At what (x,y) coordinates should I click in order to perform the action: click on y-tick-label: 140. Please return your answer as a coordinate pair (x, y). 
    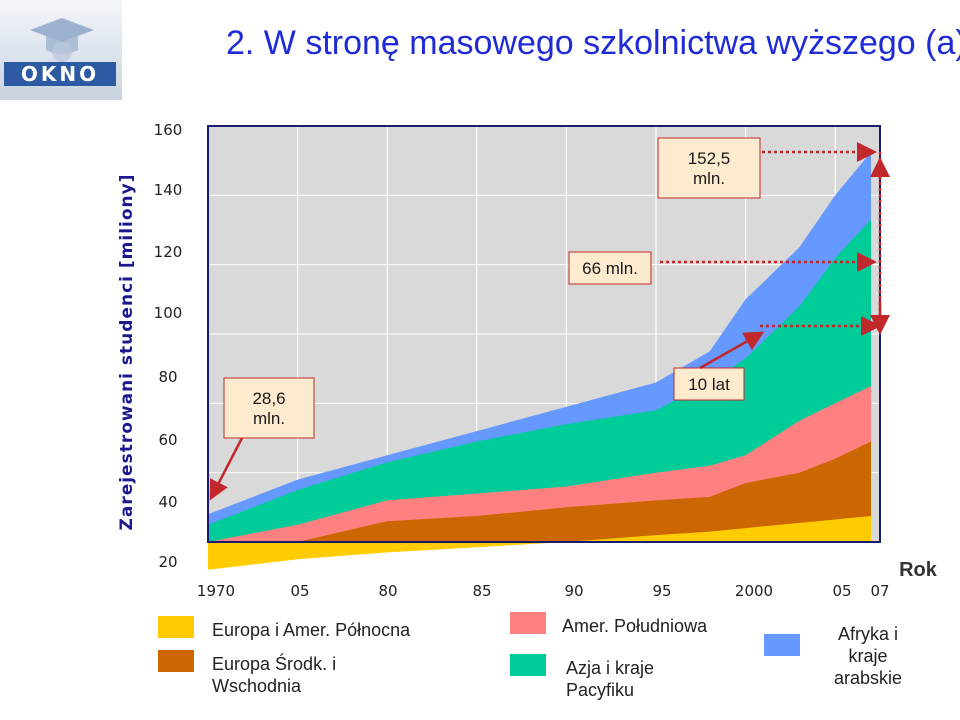
    Looking at the image, I should click on (168, 190).